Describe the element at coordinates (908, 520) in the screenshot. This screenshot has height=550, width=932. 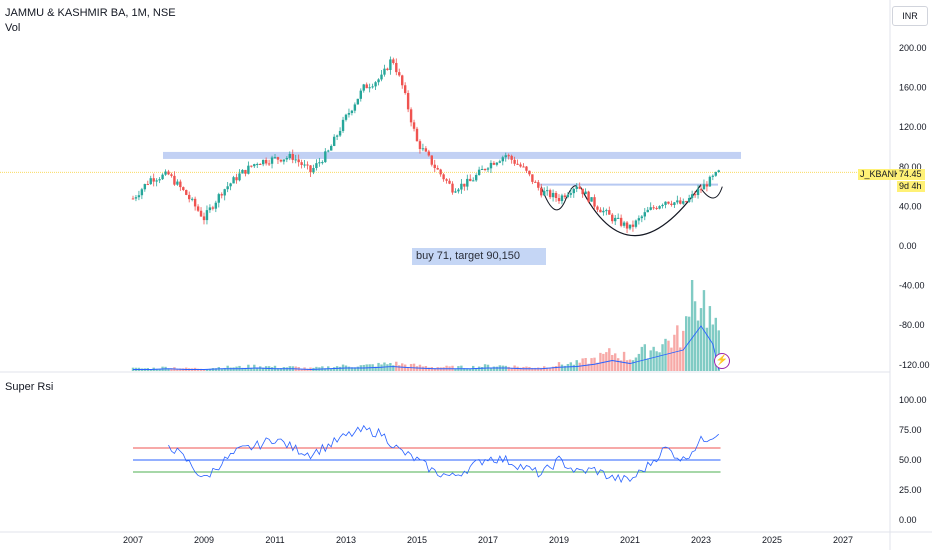
I see `rsi-axis-tick: 0.00` at that location.